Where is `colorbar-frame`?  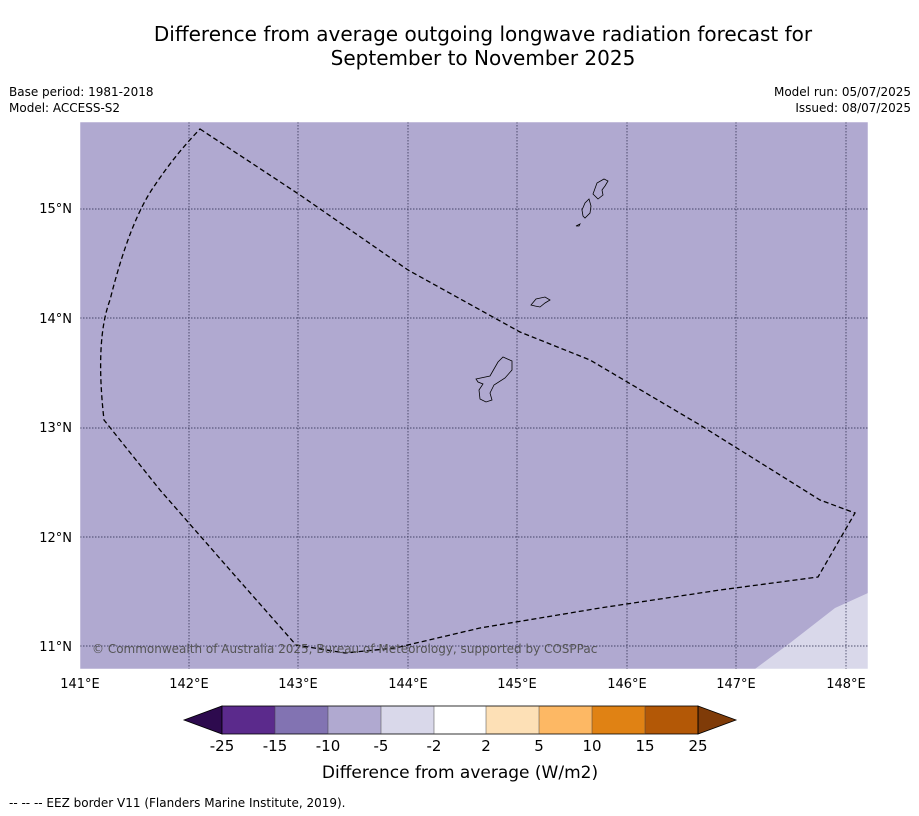 colorbar-frame is located at coordinates (460, 720).